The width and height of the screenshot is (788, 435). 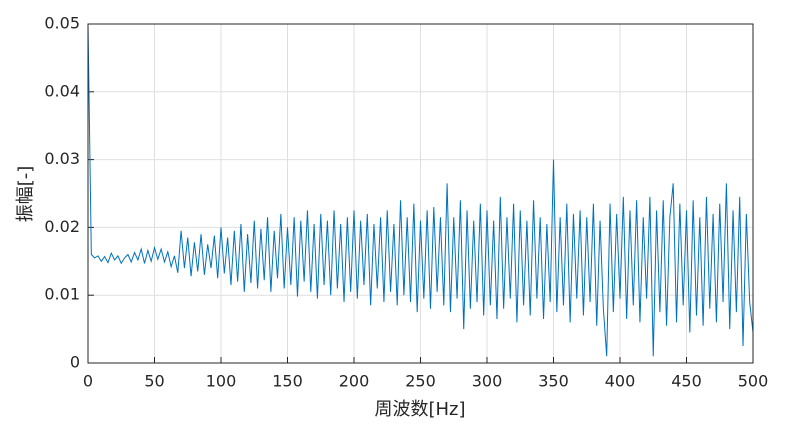 I want to click on y-tick-label: 0.02, so click(x=62, y=226).